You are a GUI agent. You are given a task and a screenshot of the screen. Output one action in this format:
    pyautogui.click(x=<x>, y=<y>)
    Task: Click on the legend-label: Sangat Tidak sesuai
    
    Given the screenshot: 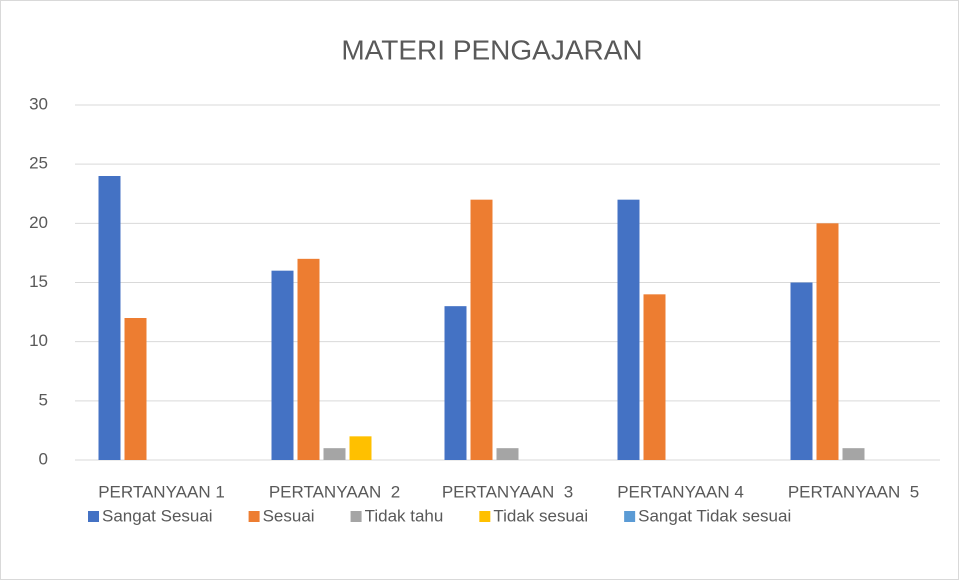 What is the action you would take?
    pyautogui.click(x=714, y=515)
    